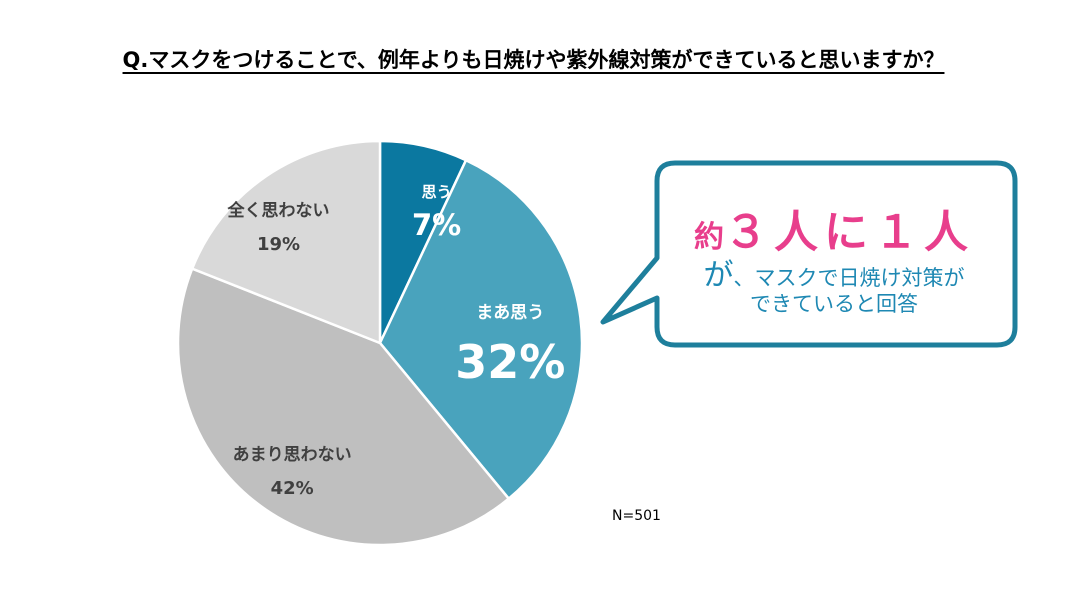  What do you see at coordinates (510, 313) in the screenshot?
I see `slice-label-1: まあ思う` at bounding box center [510, 313].